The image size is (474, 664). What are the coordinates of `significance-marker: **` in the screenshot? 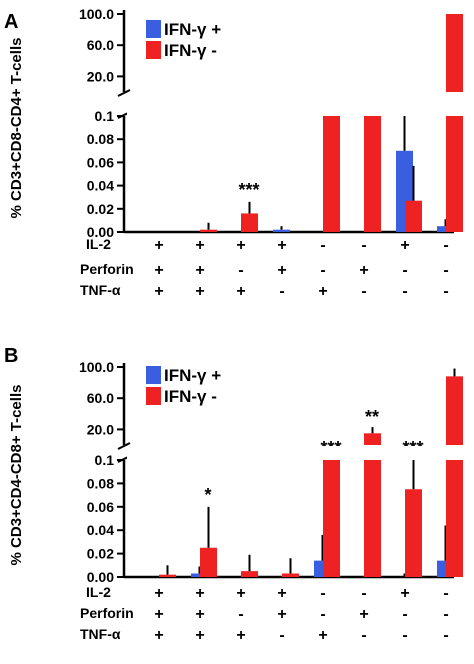 It's located at (372, 417).